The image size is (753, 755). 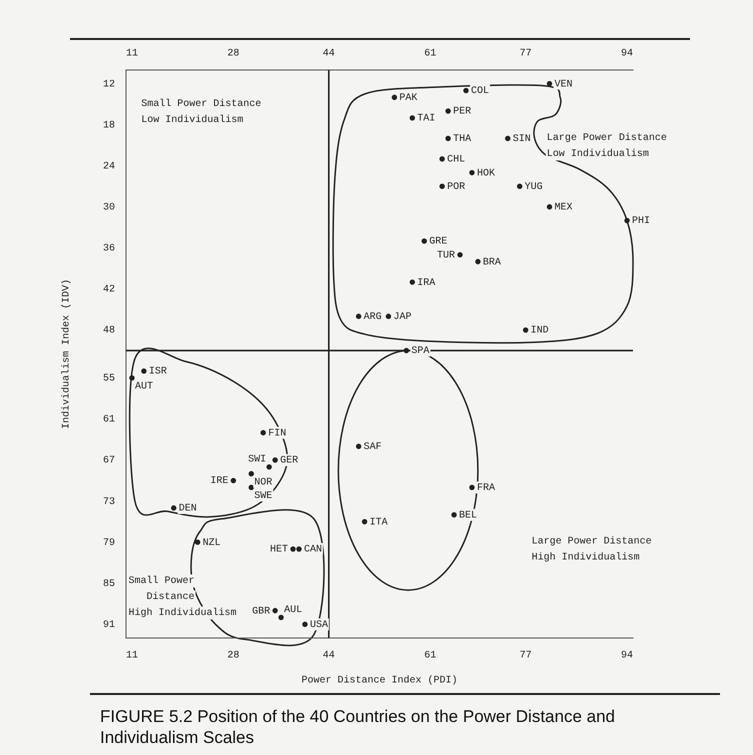 What do you see at coordinates (563, 84) in the screenshot?
I see `data-label: VEN` at bounding box center [563, 84].